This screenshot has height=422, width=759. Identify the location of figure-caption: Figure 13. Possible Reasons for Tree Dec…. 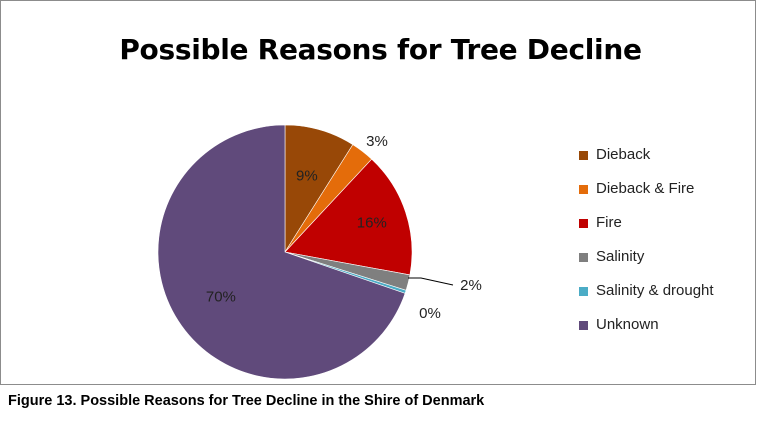
(246, 401).